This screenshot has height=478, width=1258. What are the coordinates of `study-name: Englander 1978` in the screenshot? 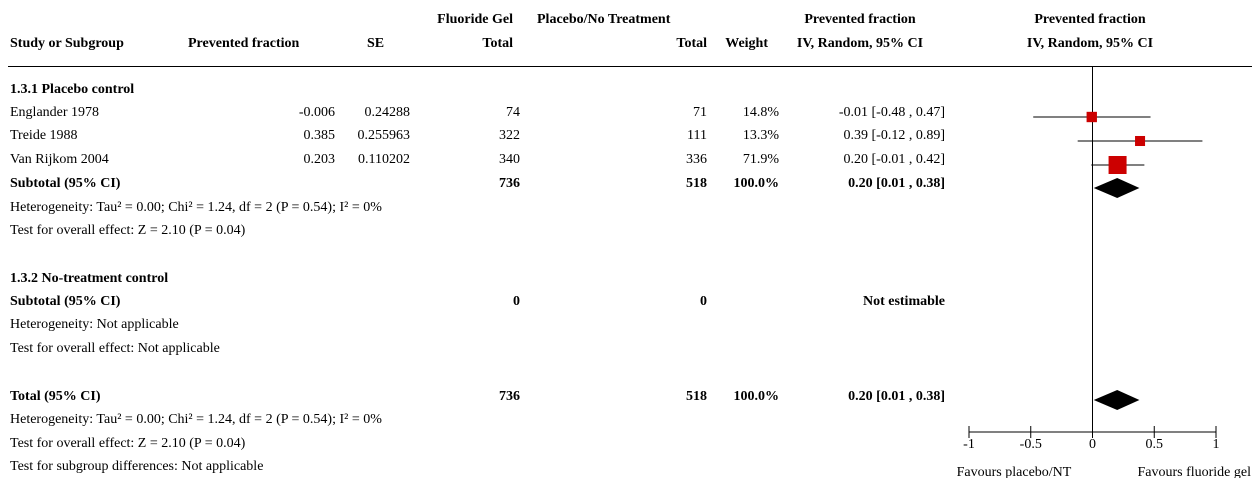 It's located at (55, 112).